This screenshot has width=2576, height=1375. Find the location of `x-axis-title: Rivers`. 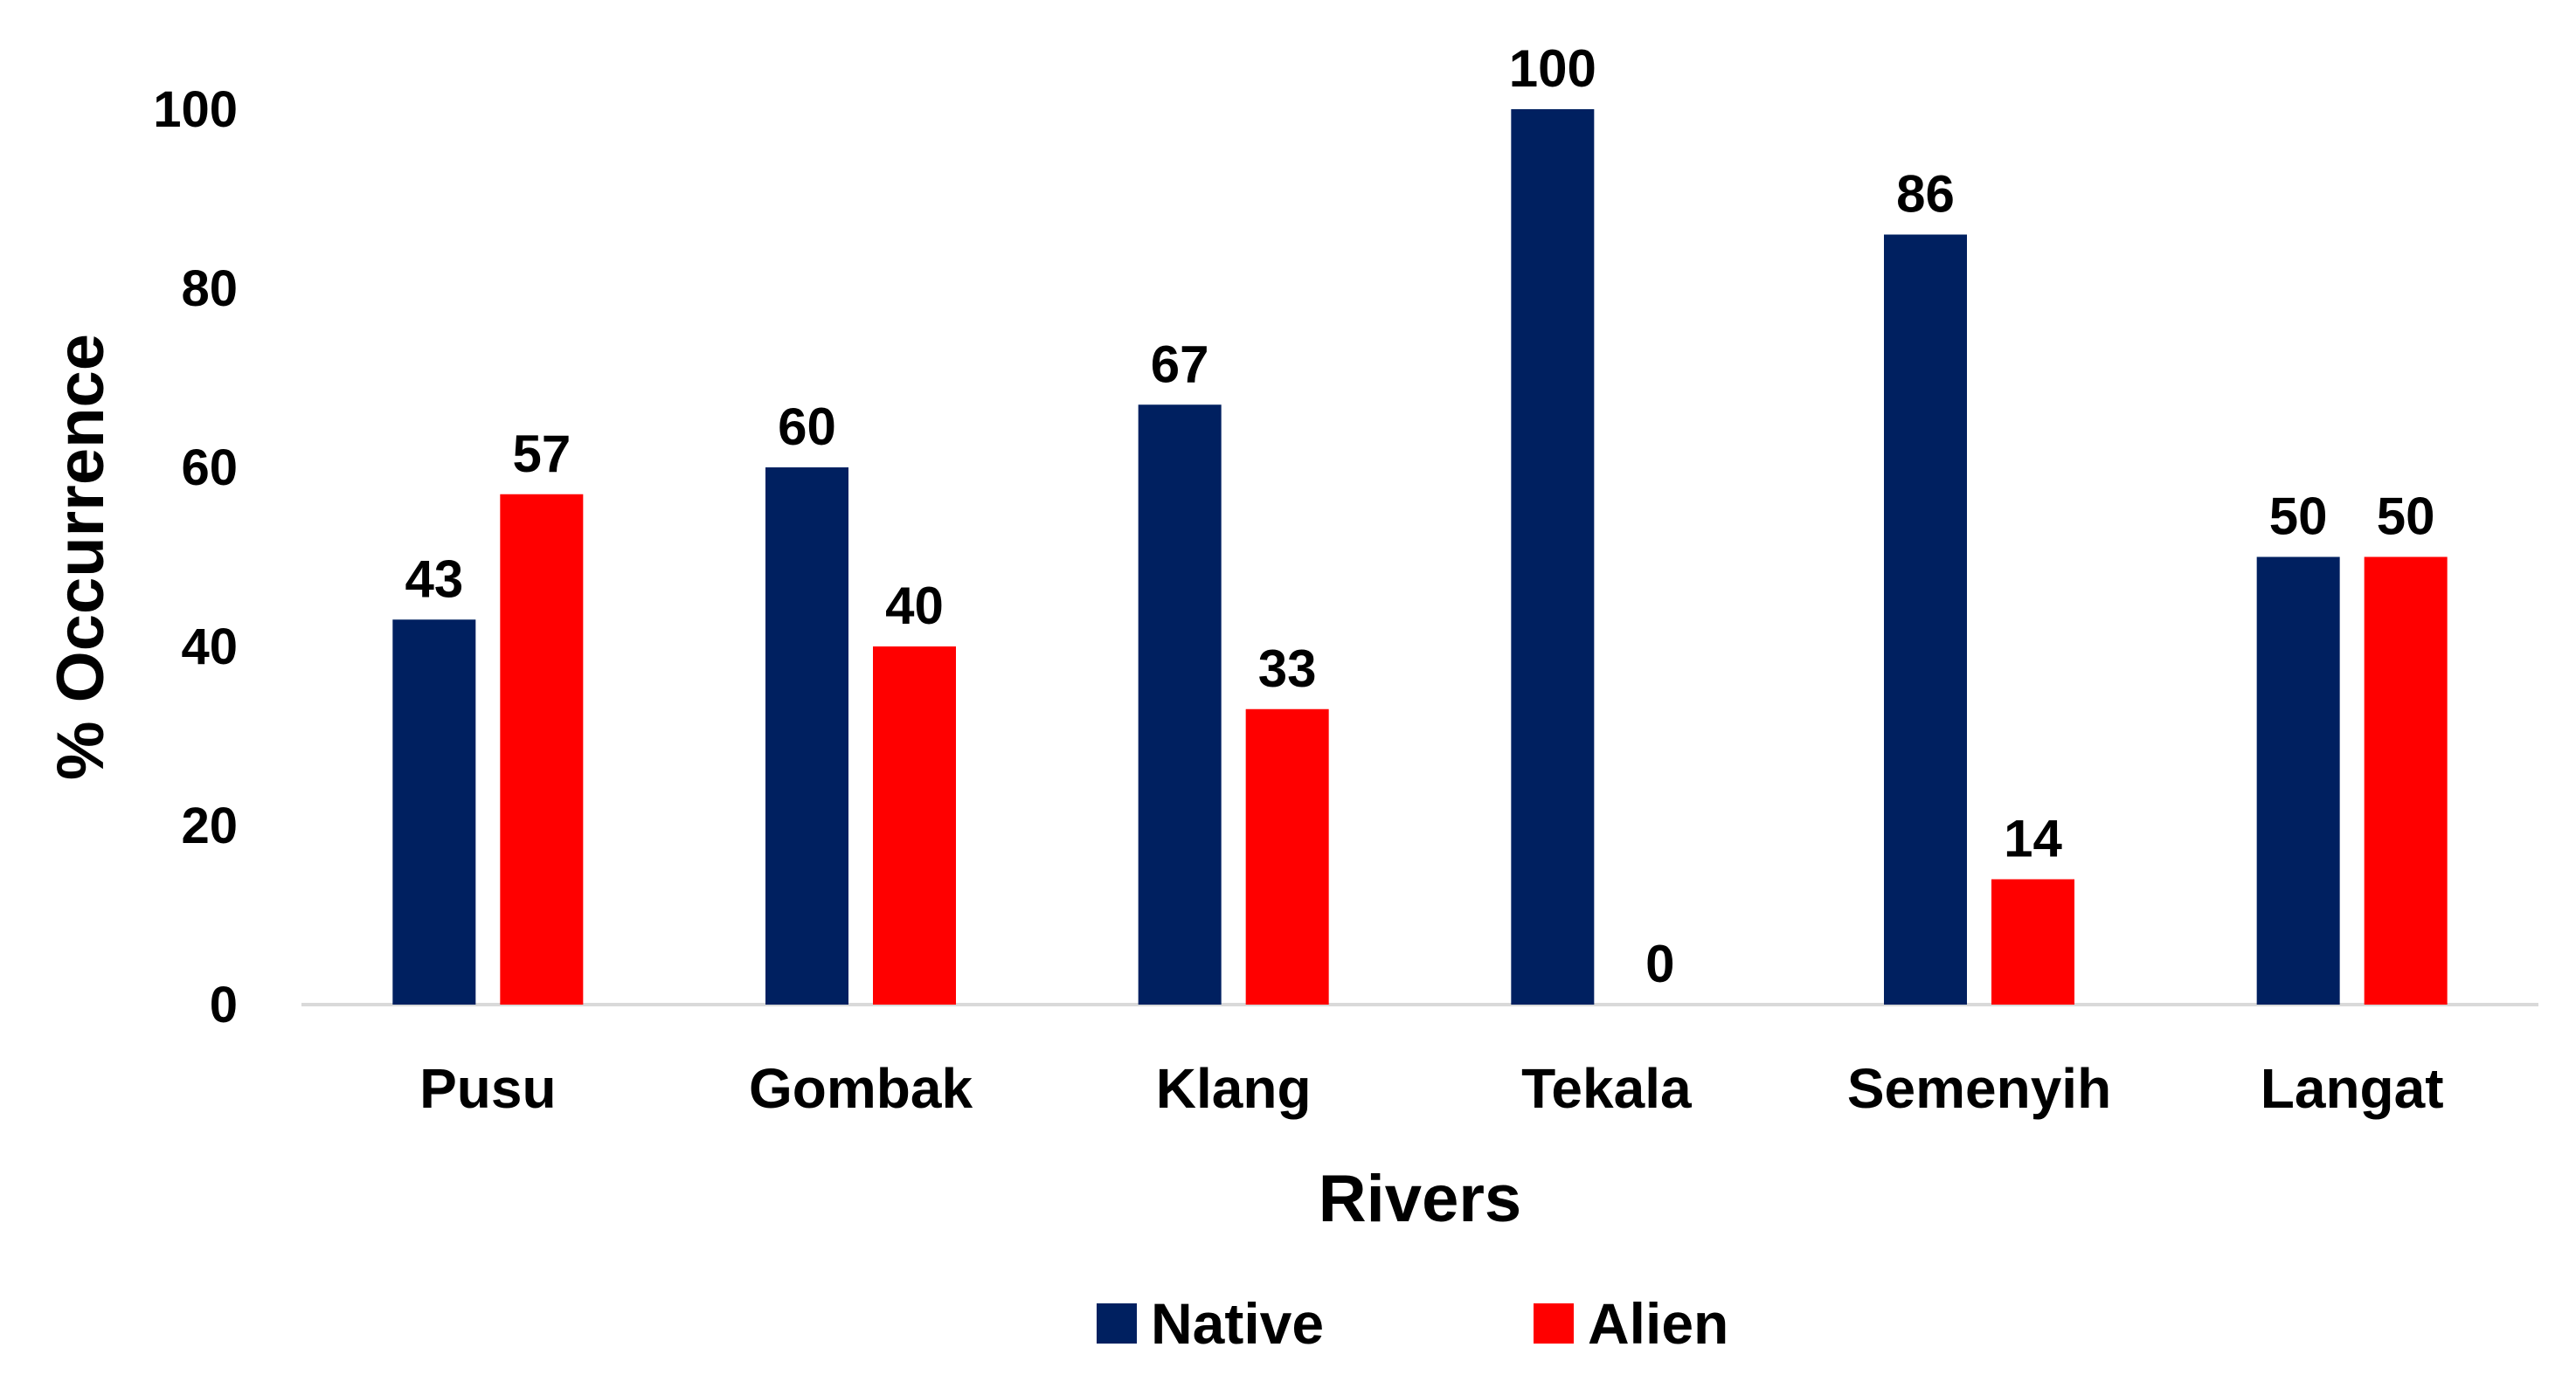

x-axis-title: Rivers is located at coordinates (1420, 1199).